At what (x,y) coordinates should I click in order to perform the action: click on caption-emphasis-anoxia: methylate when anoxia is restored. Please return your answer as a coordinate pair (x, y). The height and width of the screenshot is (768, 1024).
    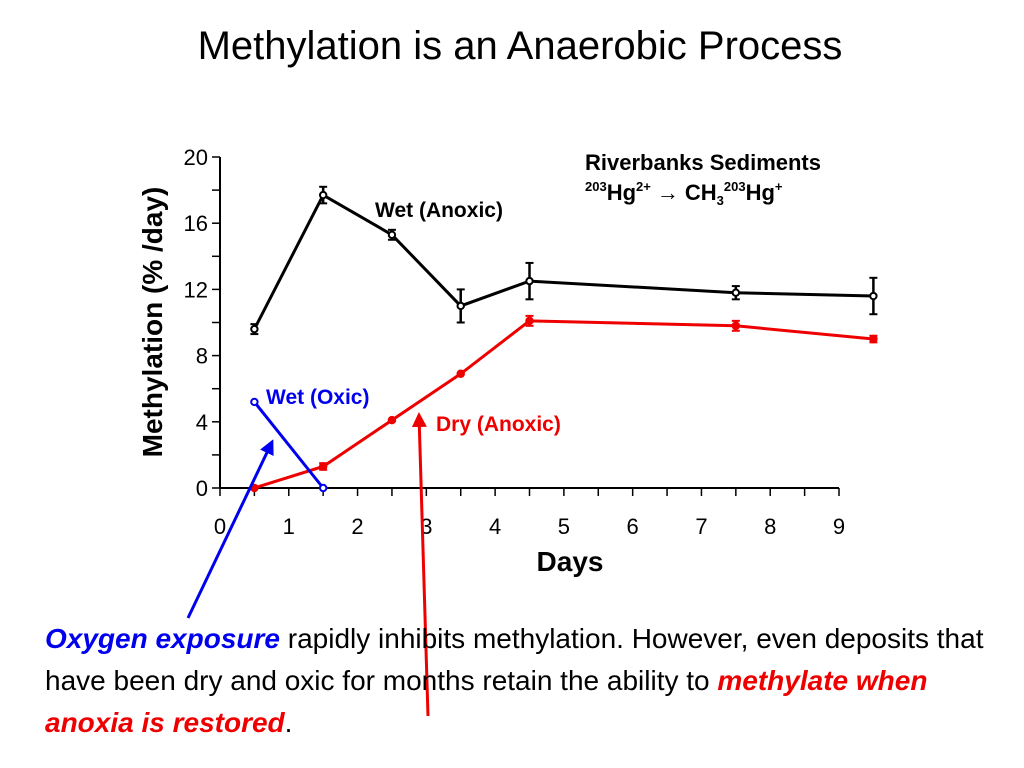
    Looking at the image, I should click on (486, 701).